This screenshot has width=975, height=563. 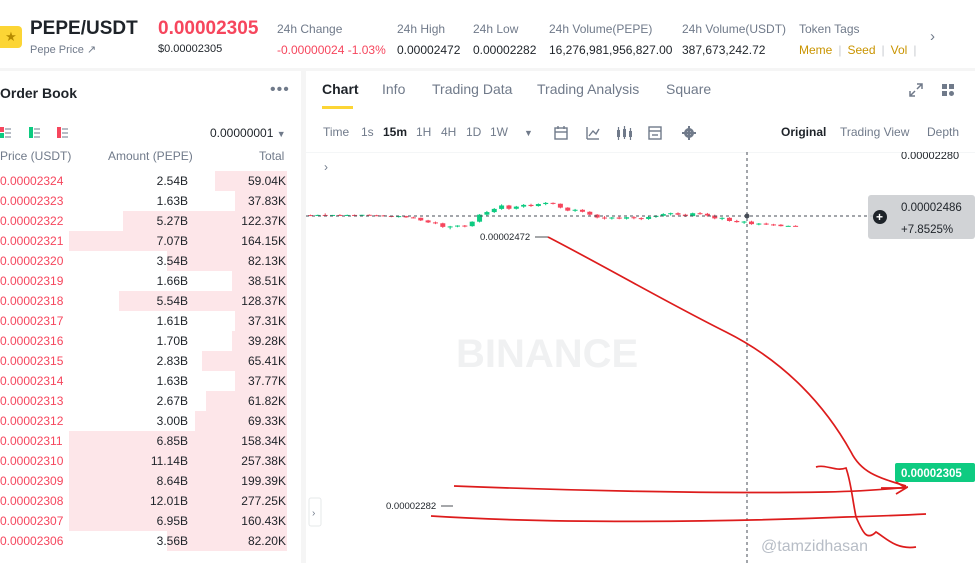 What do you see at coordinates (326, 167) in the screenshot?
I see `expand-indicators-icon: ›` at bounding box center [326, 167].